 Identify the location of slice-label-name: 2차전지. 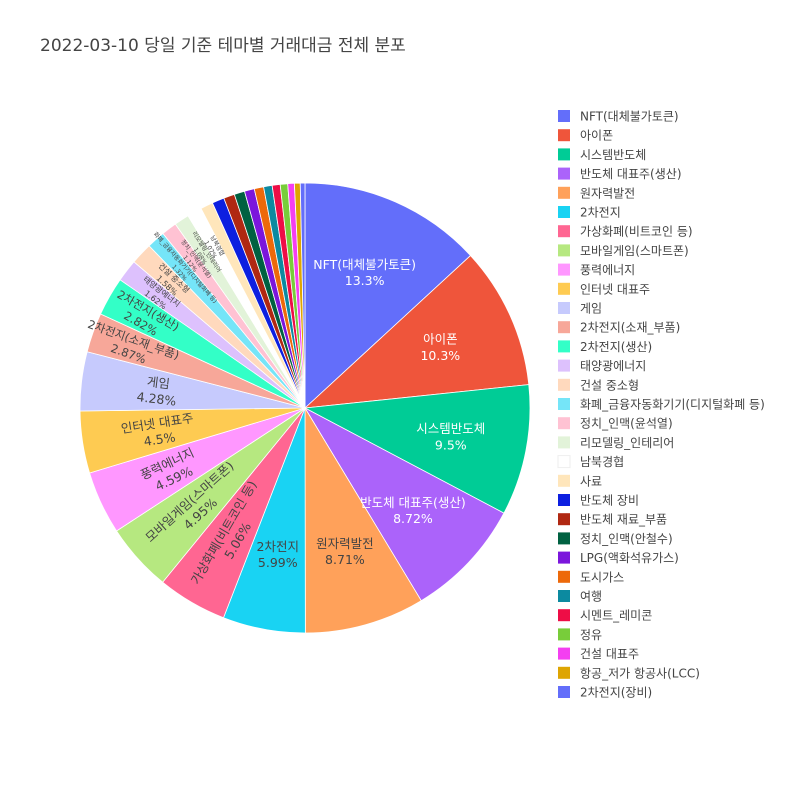
(278, 546).